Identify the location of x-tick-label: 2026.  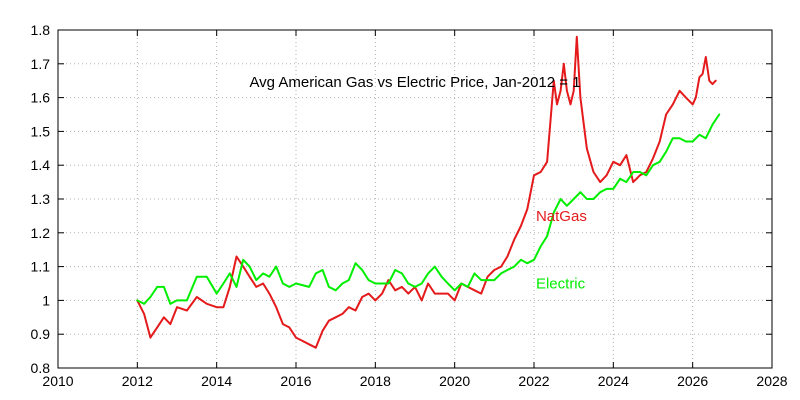
(692, 381).